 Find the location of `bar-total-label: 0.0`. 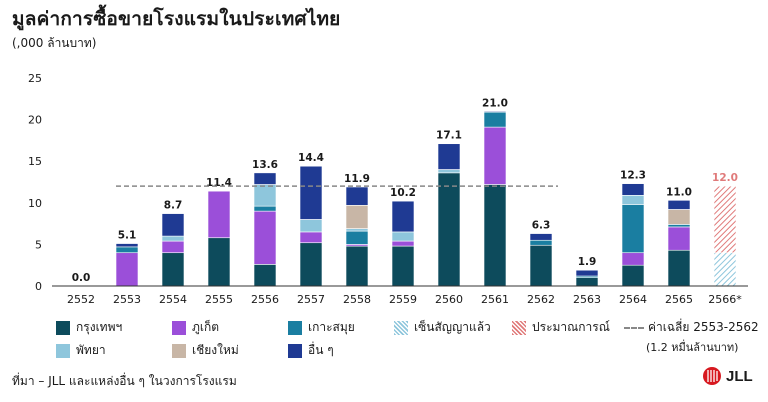

bar-total-label: 0.0 is located at coordinates (81, 278).